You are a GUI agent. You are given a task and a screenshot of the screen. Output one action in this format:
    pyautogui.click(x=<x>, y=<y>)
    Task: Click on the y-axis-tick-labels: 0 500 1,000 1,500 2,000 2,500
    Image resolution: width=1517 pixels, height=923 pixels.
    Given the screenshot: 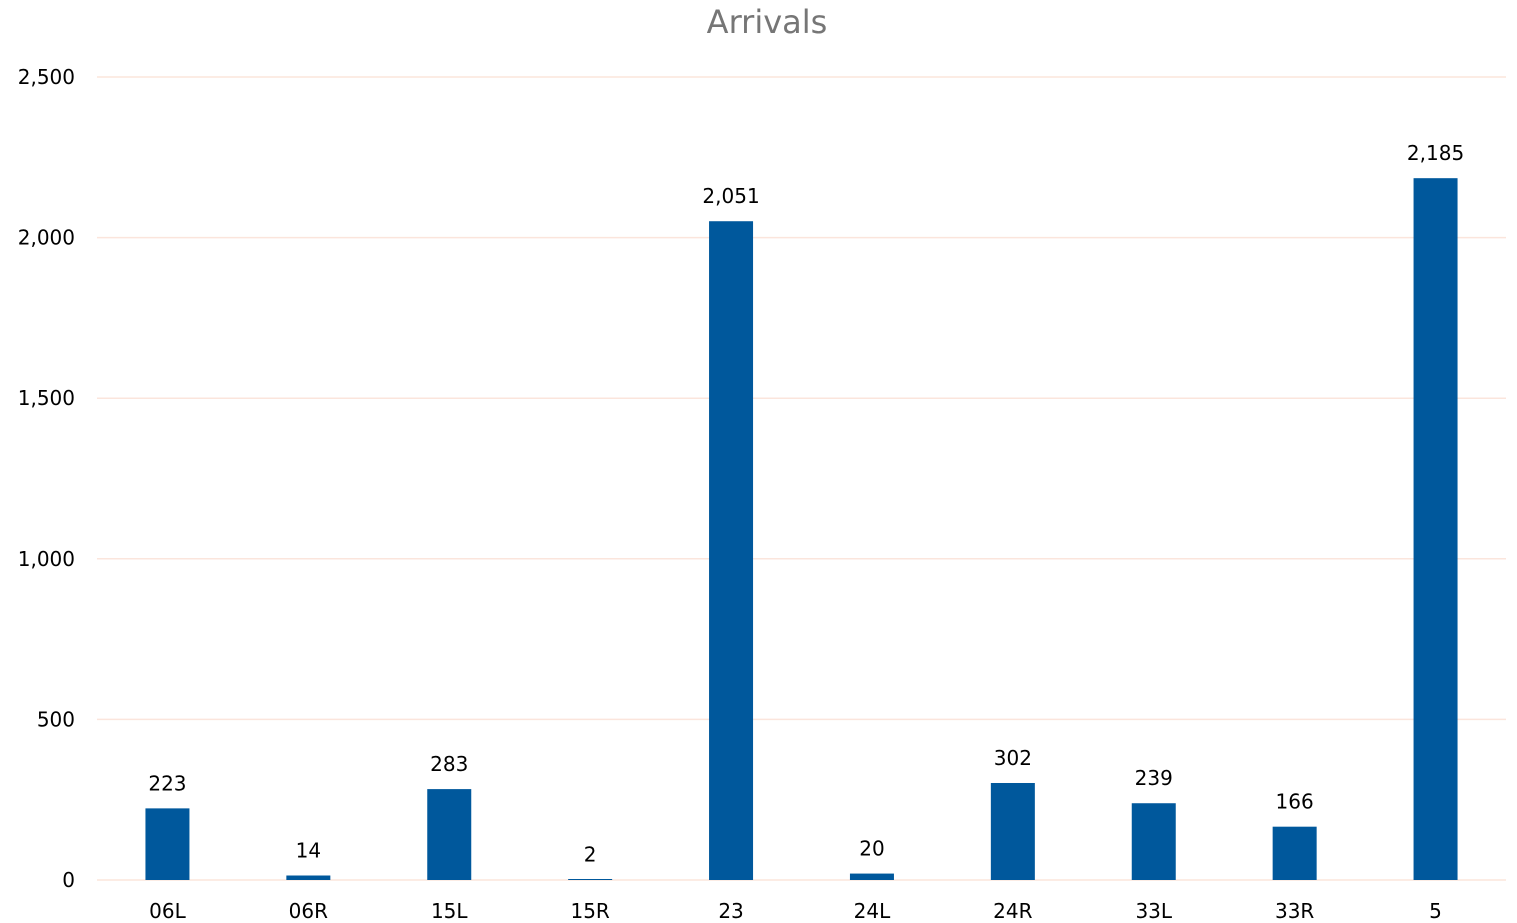 What is the action you would take?
    pyautogui.click(x=46, y=478)
    